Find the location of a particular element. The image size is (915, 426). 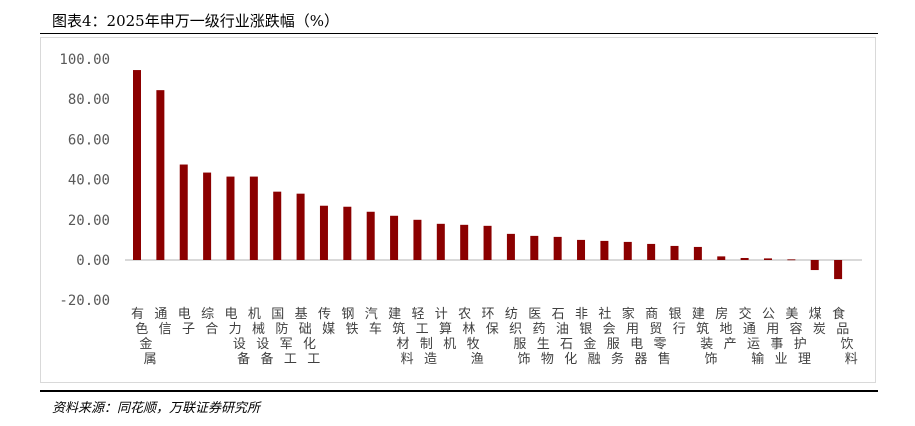

bar-计算机 is located at coordinates (440, 241).